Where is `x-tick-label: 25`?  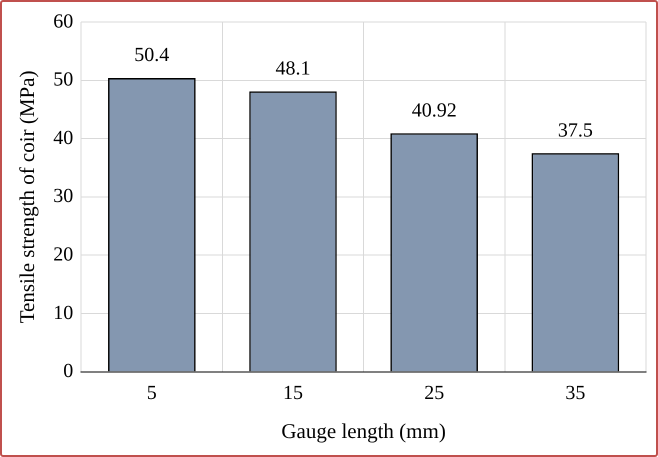 x-tick-label: 25 is located at coordinates (434, 393).